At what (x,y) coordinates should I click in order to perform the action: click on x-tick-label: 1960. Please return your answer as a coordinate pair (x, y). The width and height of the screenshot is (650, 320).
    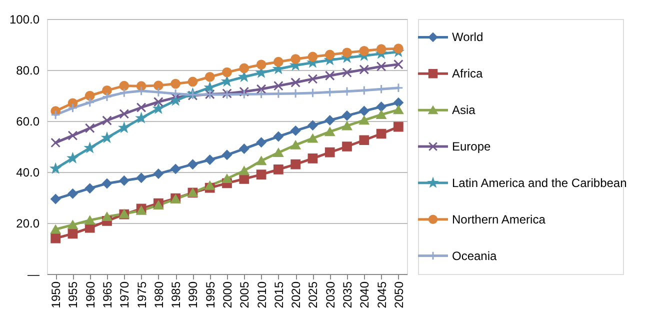
    Looking at the image, I should click on (90, 294).